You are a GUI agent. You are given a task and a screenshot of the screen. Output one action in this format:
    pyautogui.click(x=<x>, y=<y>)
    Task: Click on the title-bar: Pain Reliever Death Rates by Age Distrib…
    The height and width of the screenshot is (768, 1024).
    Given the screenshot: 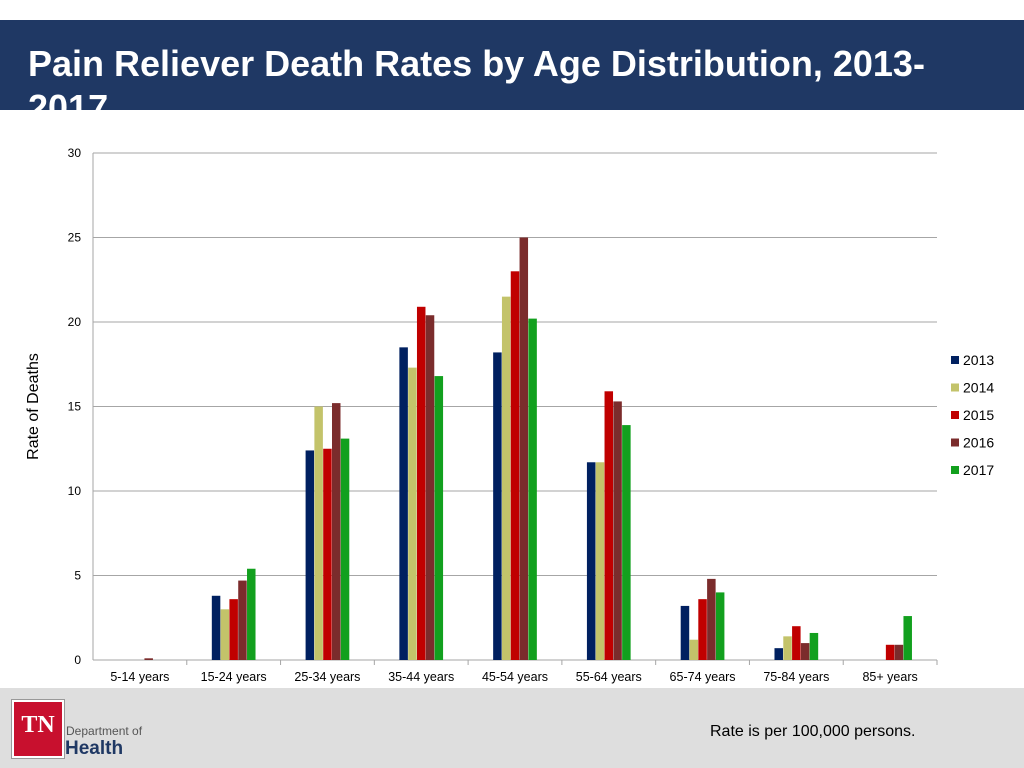 What is the action you would take?
    pyautogui.click(x=512, y=74)
    